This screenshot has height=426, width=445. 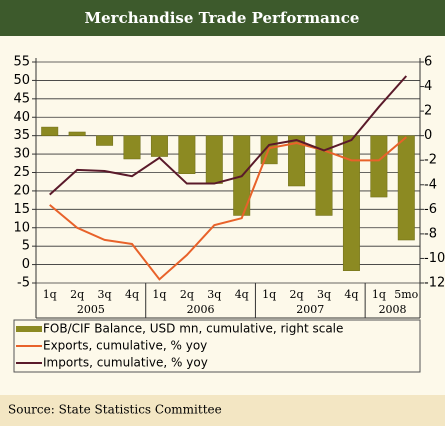 I want to click on x-tick-label: 5mo, so click(x=406, y=294).